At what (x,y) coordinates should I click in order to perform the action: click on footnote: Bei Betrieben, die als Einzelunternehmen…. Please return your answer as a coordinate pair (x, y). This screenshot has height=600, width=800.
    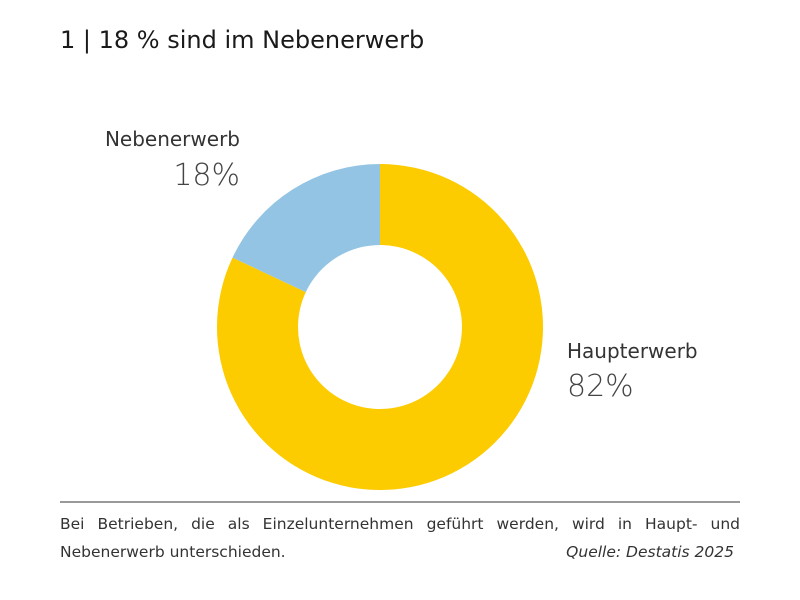
    Looking at the image, I should click on (400, 538).